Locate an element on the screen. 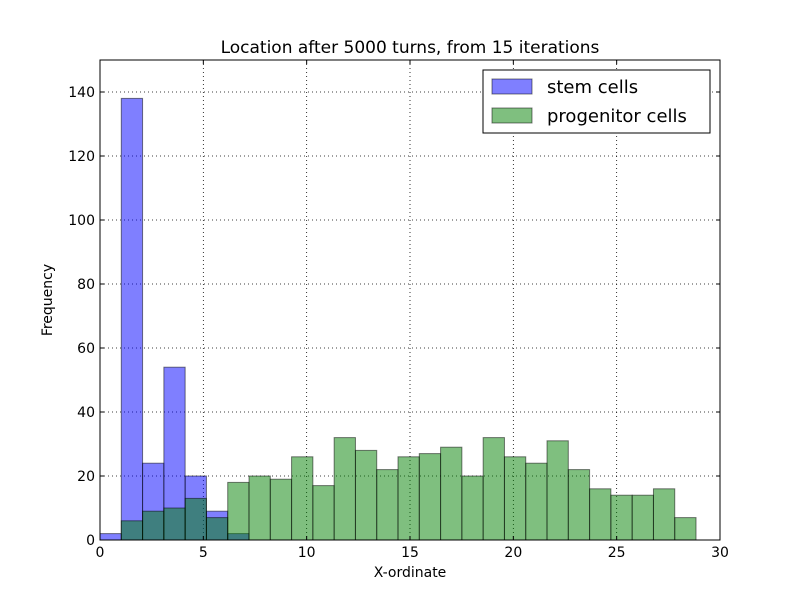 The width and height of the screenshot is (800, 600). x-tick-label: 25 is located at coordinates (617, 553).